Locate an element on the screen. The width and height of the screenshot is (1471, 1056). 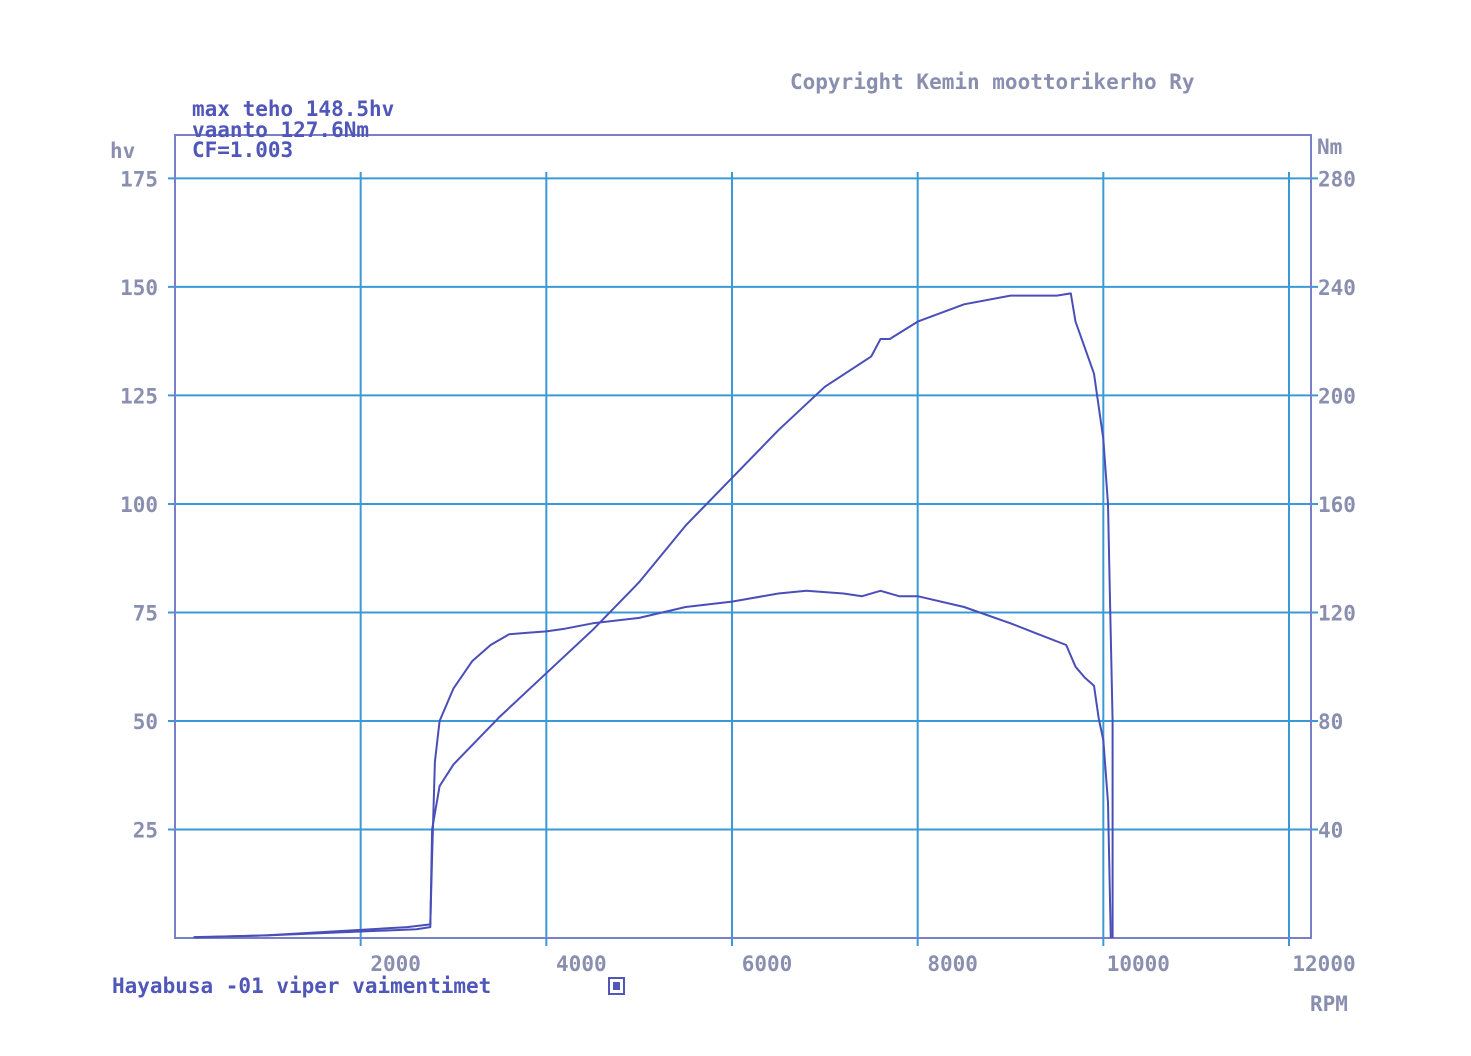
x-tick-label: 2000 is located at coordinates (395, 964).